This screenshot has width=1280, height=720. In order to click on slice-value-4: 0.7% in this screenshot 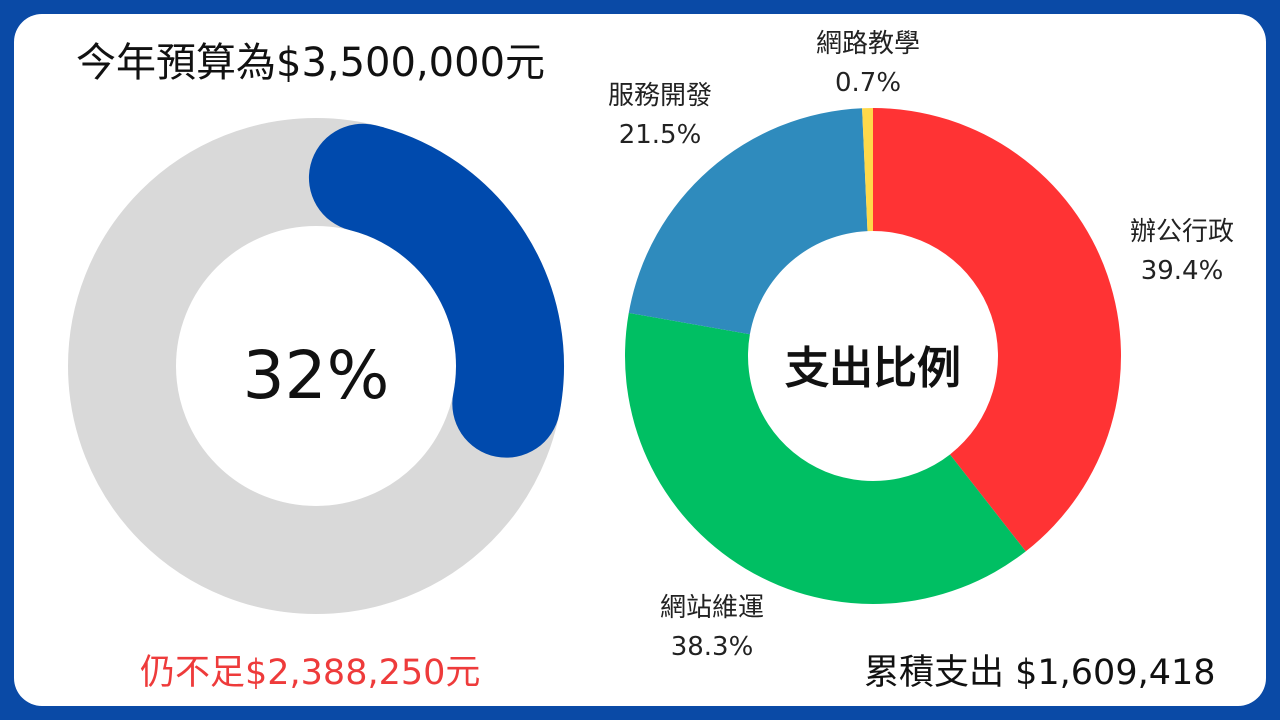, I will do `click(868, 83)`.